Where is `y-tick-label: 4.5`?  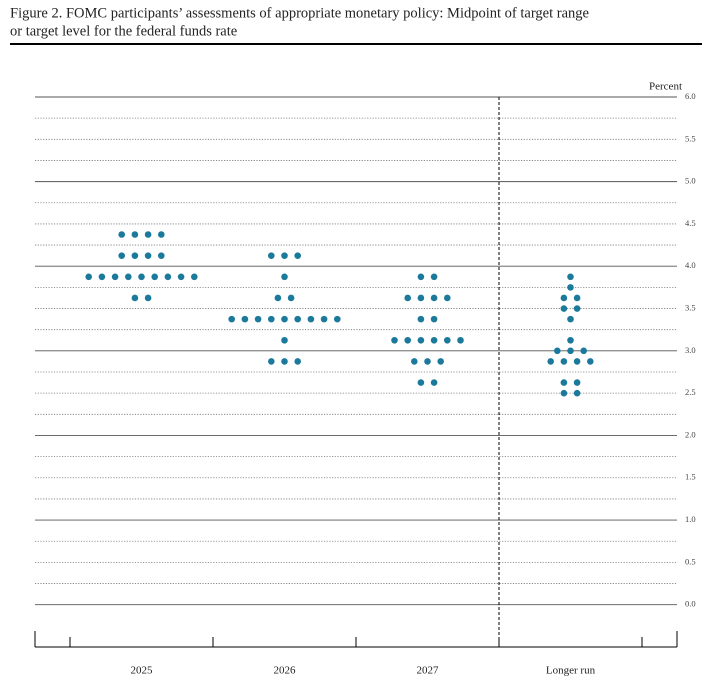 y-tick-label: 4.5 is located at coordinates (690, 223).